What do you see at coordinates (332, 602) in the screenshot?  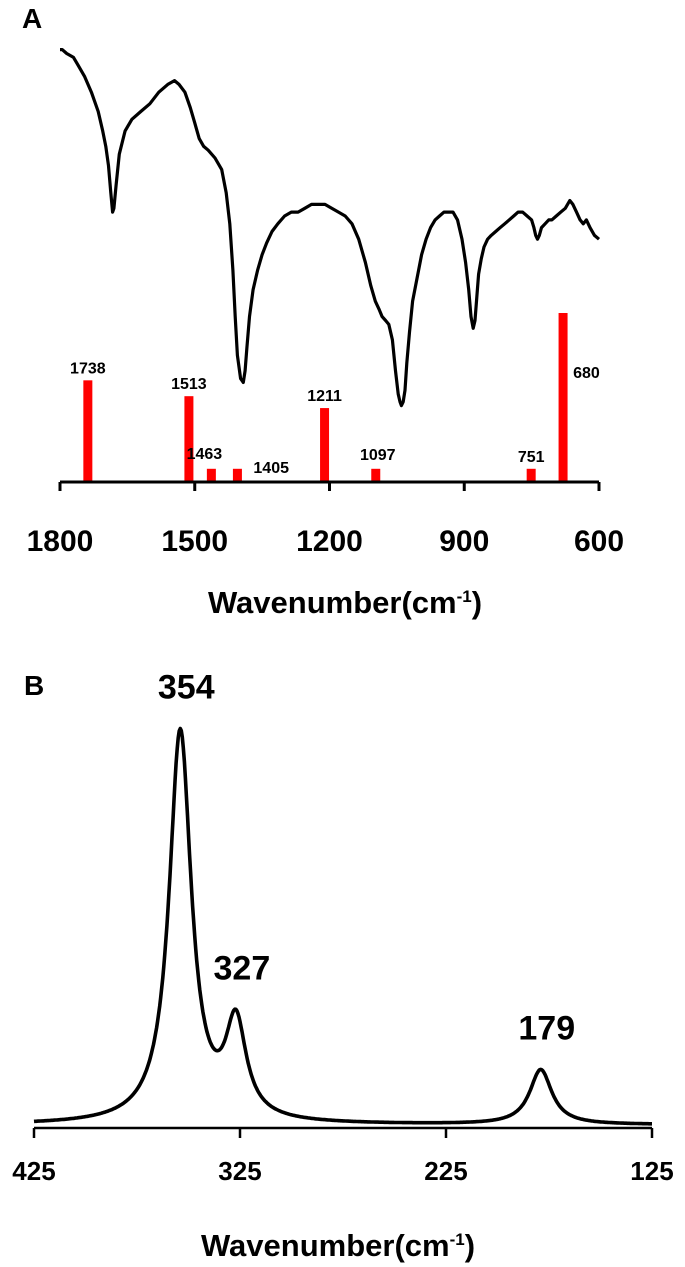 I see `x-axis-title-a-text: Wavenumber(cm` at bounding box center [332, 602].